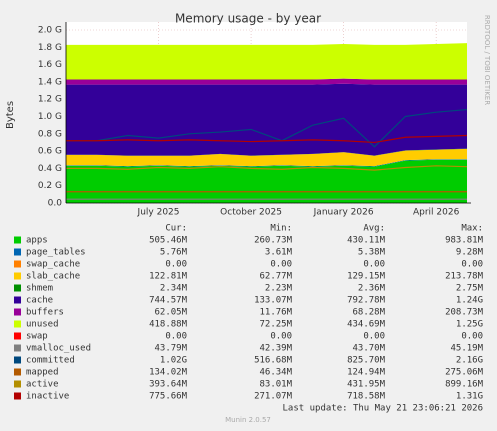  What do you see at coordinates (464, 241) in the screenshot?
I see `legend-value: 983.81M` at bounding box center [464, 241].